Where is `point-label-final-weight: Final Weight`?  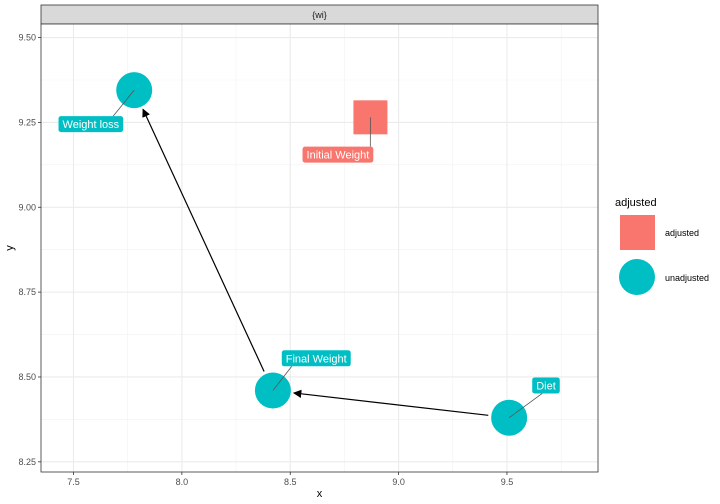 point-label-final-weight: Final Weight is located at coordinates (311, 370).